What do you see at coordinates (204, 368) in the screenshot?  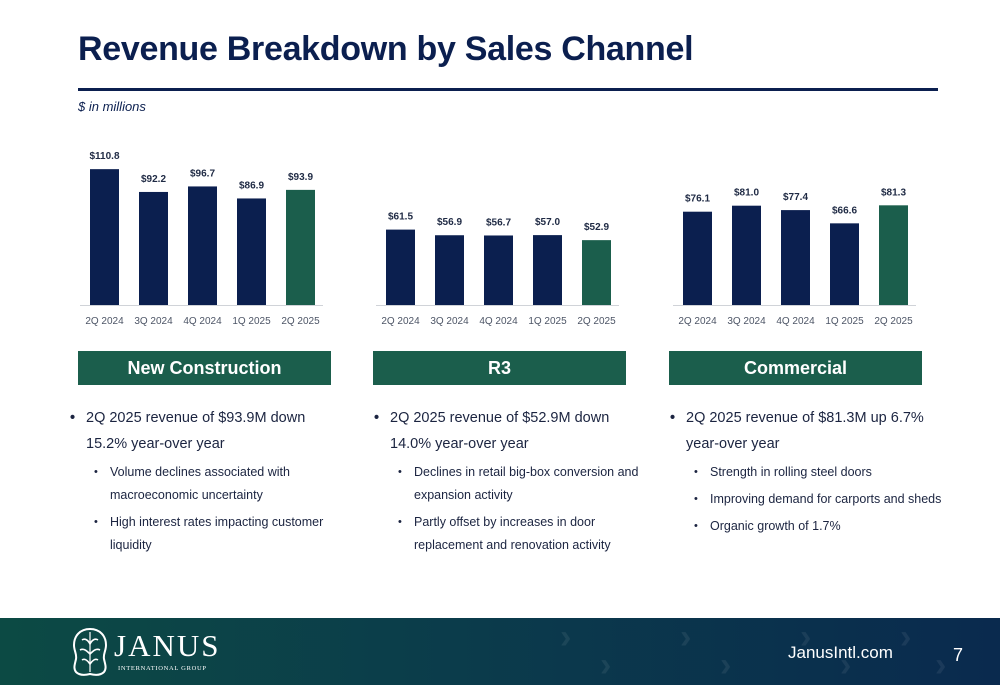 I see `section-header-new-construction: New Construction` at bounding box center [204, 368].